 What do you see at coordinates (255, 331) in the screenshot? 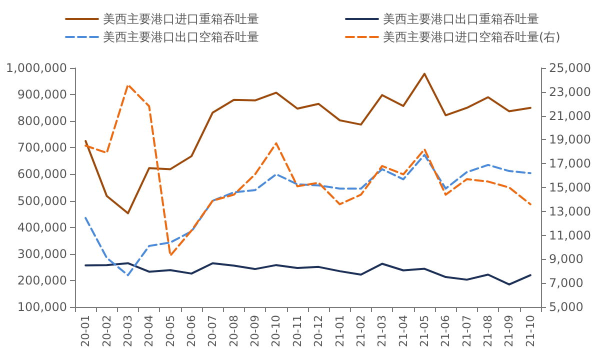
I see `x-tick-label: 20-09` at bounding box center [255, 331].